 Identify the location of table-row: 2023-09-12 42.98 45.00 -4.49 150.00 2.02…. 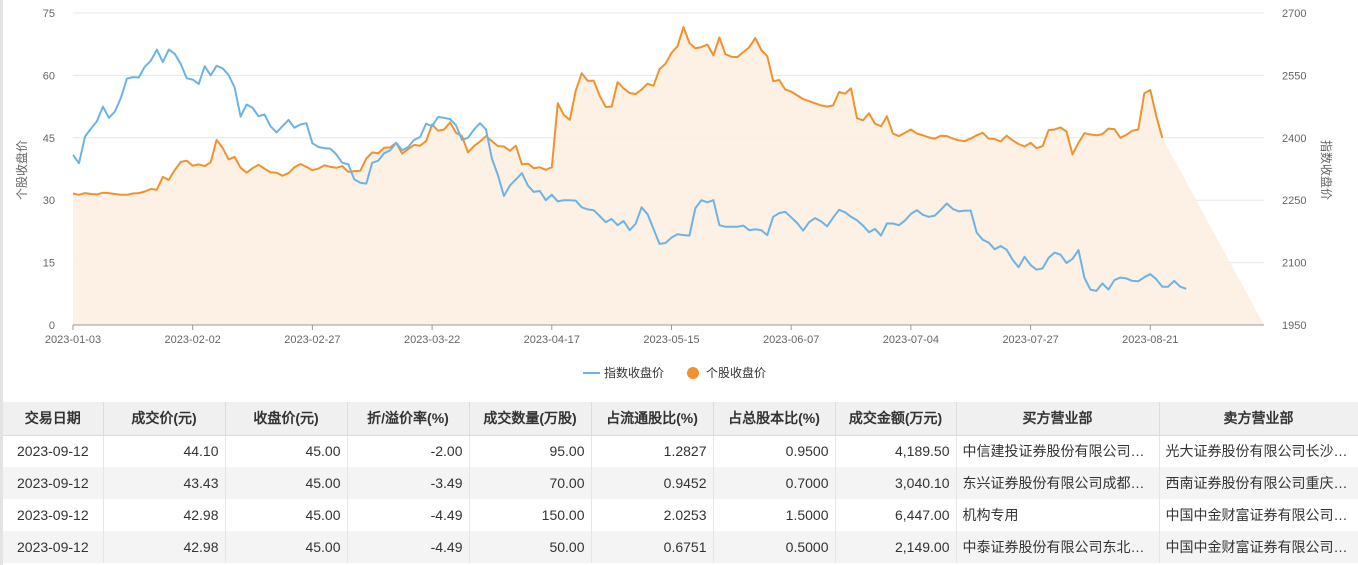
(680, 515).